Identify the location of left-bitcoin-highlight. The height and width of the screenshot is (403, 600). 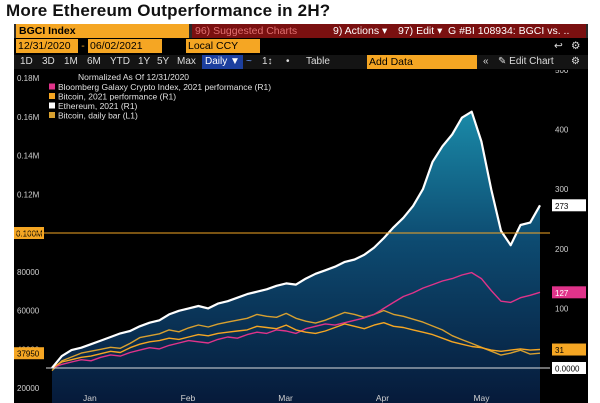
(29, 353).